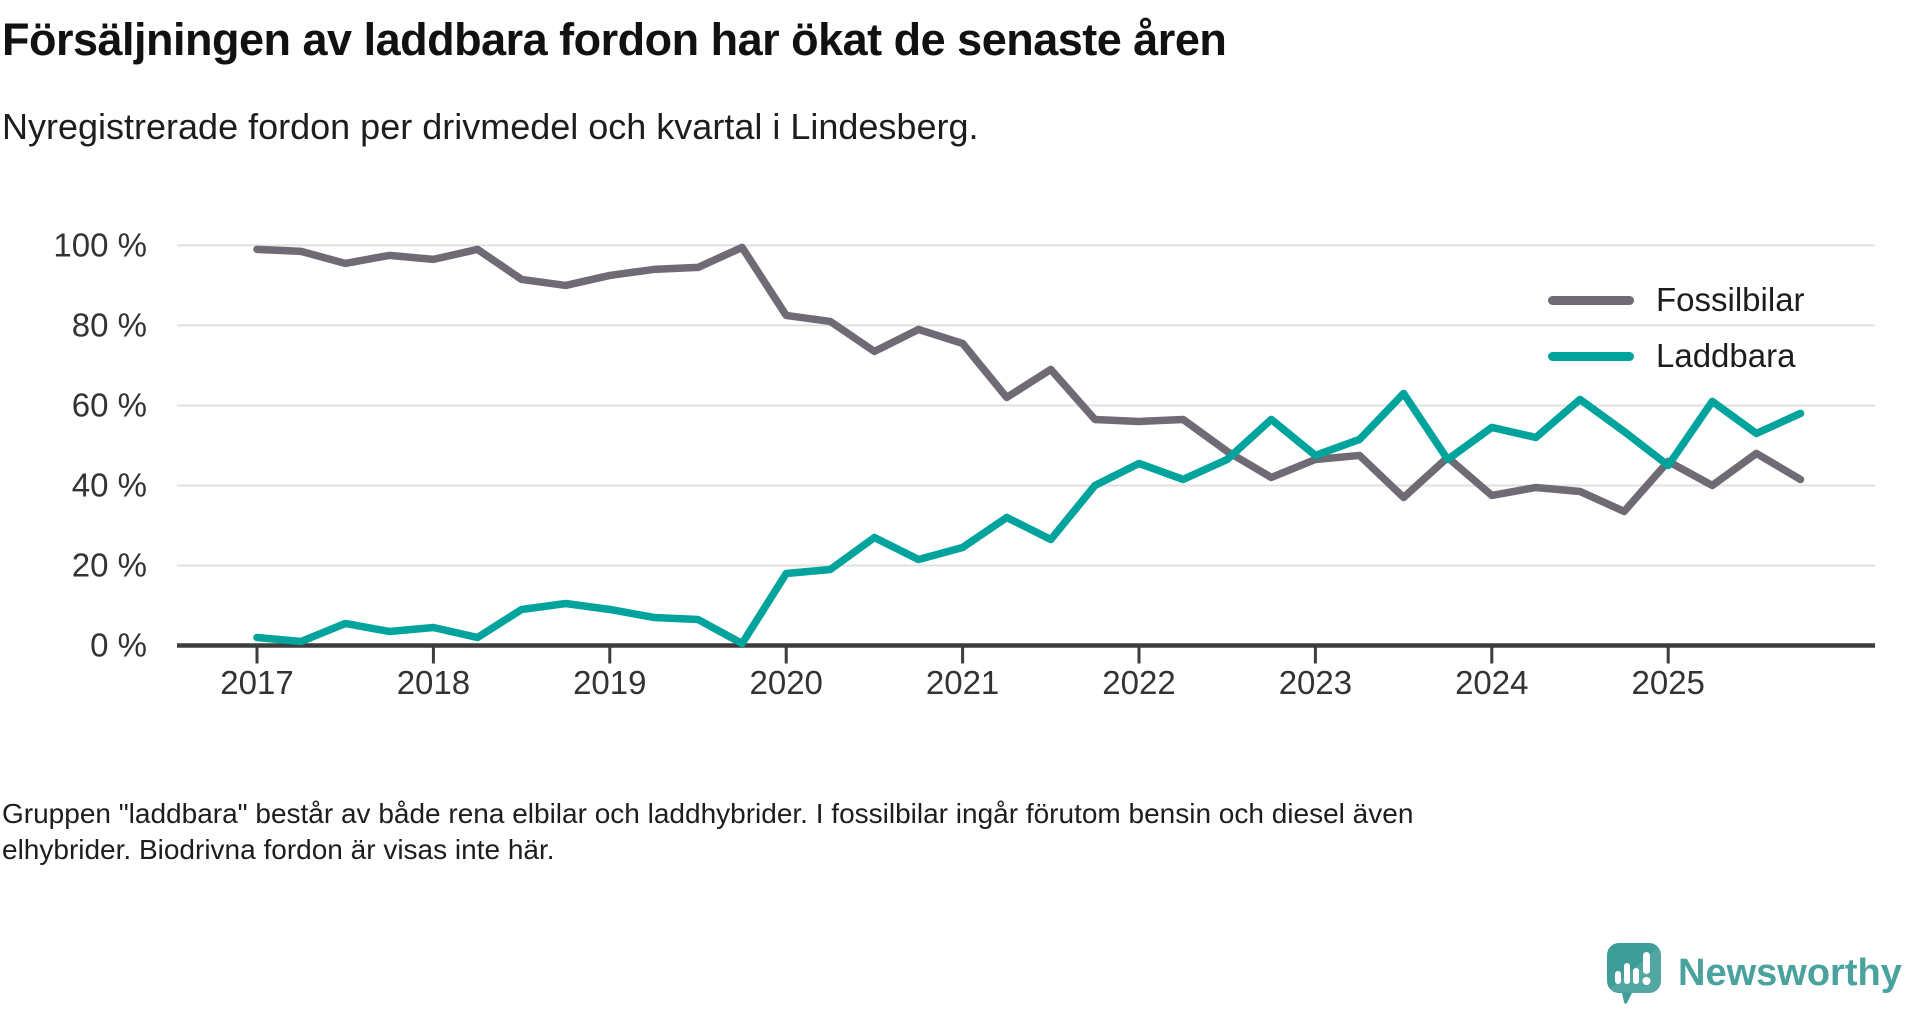 The height and width of the screenshot is (1010, 1920). I want to click on newsworthy-logo-icon, so click(1634, 973).